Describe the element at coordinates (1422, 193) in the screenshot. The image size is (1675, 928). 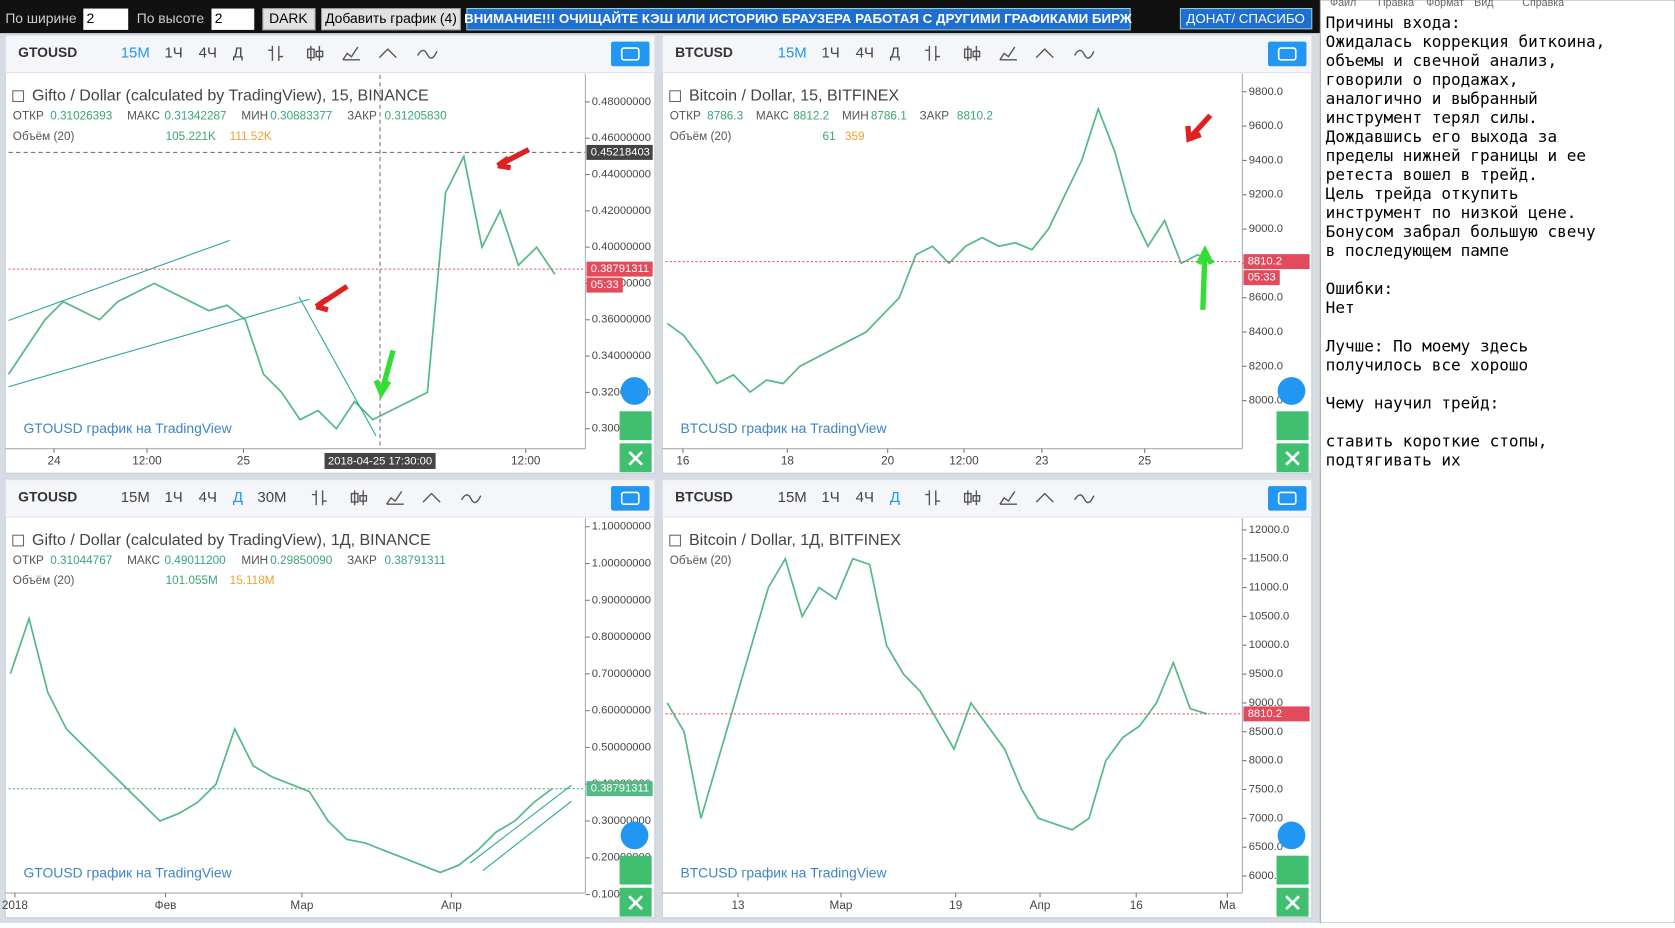
I see `note-line: Цель трейда откупить` at that location.